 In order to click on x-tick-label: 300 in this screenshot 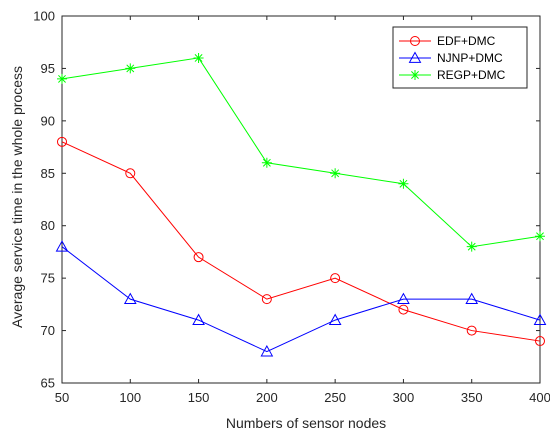, I will do `click(404, 397)`.